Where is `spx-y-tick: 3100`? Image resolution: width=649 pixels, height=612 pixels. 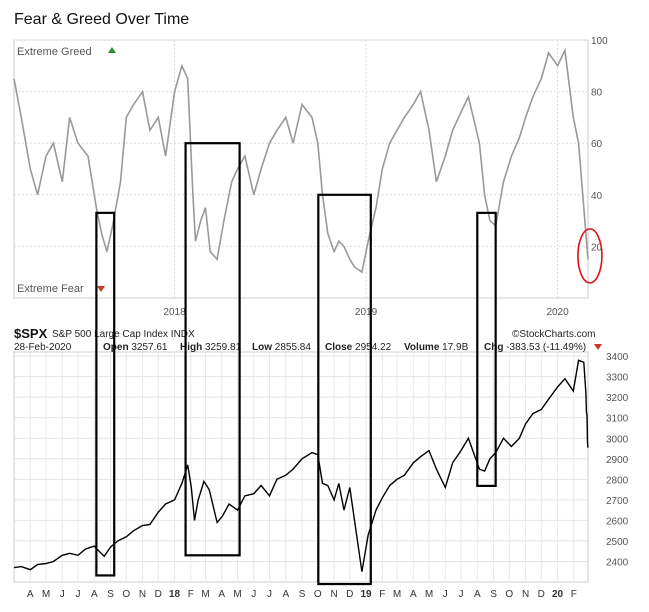 spx-y-tick: 3100 is located at coordinates (617, 419).